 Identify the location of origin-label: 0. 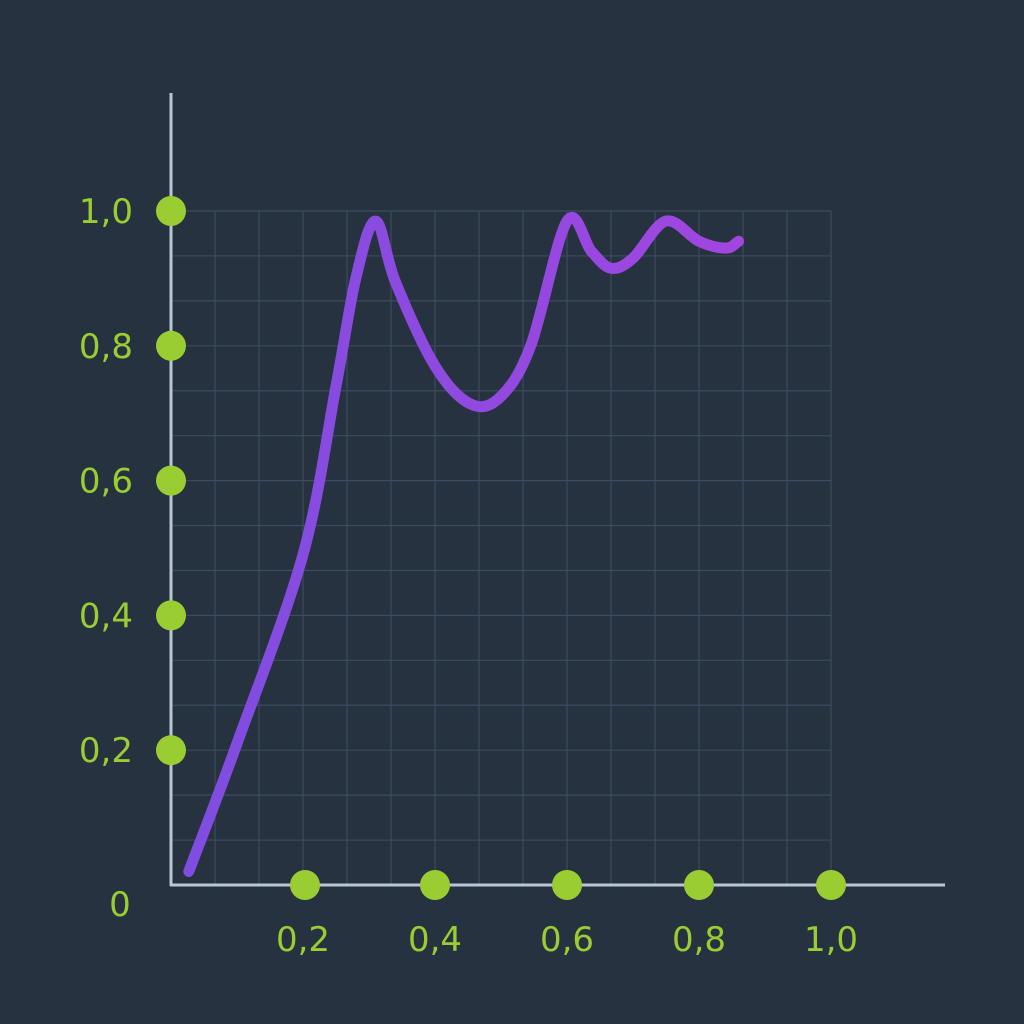
(120, 905).